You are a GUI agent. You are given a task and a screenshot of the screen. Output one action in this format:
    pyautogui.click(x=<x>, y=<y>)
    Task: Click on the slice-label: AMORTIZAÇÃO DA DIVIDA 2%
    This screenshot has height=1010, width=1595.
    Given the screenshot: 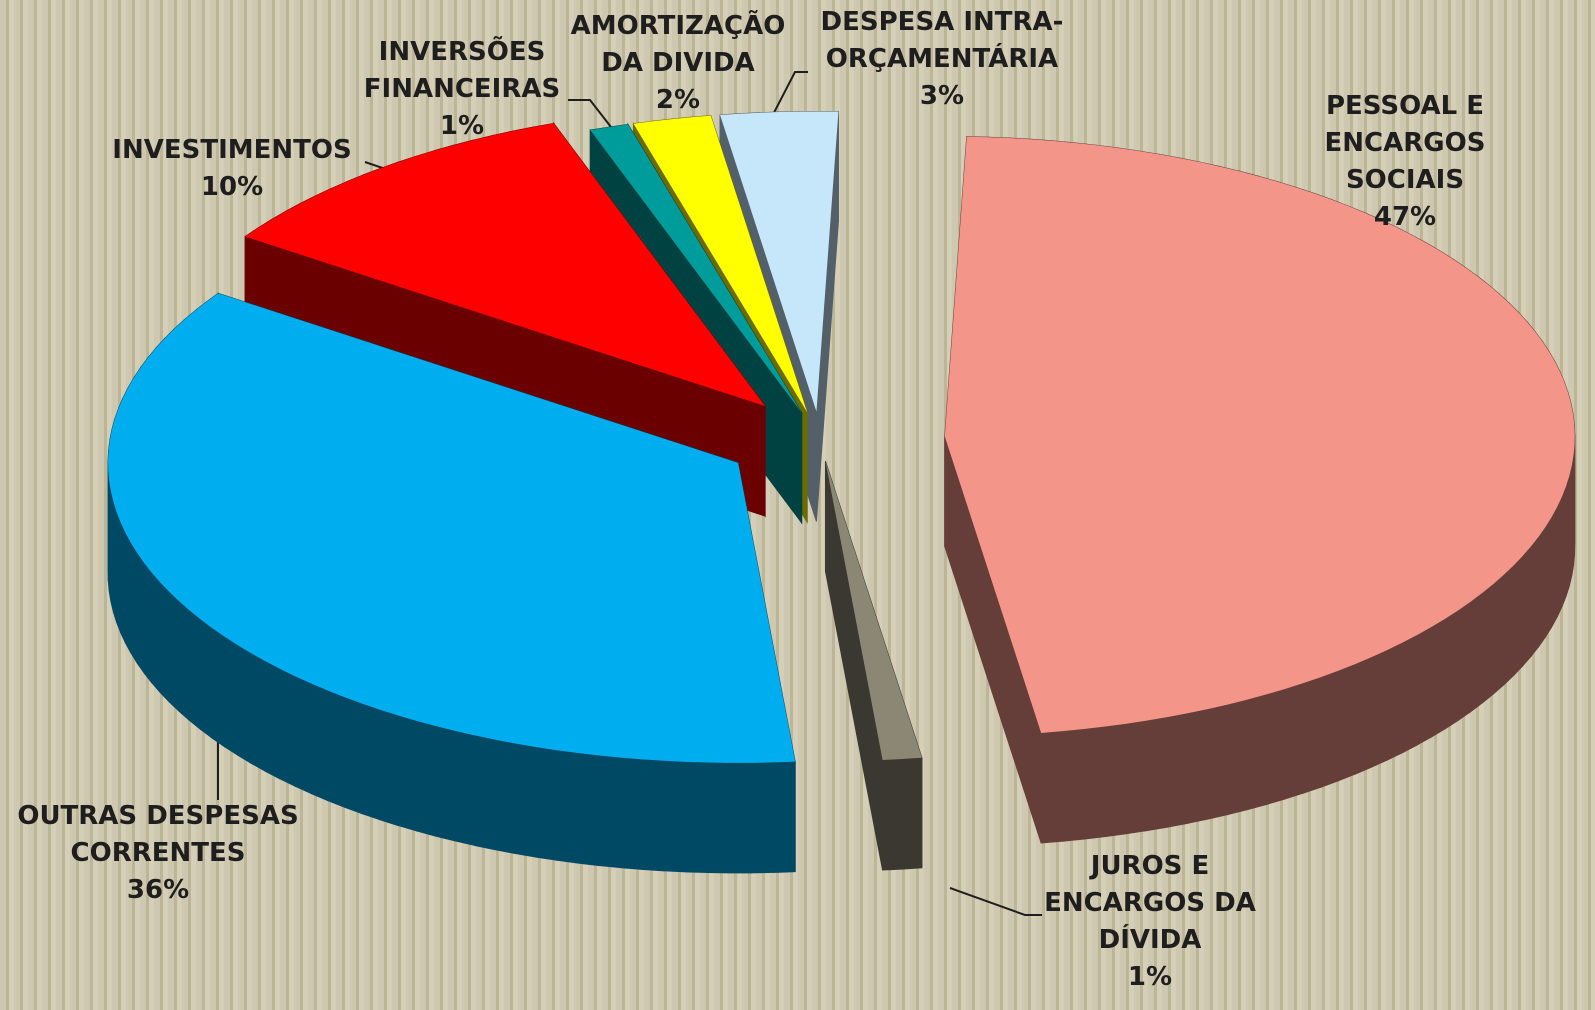 What is the action you would take?
    pyautogui.click(x=678, y=63)
    